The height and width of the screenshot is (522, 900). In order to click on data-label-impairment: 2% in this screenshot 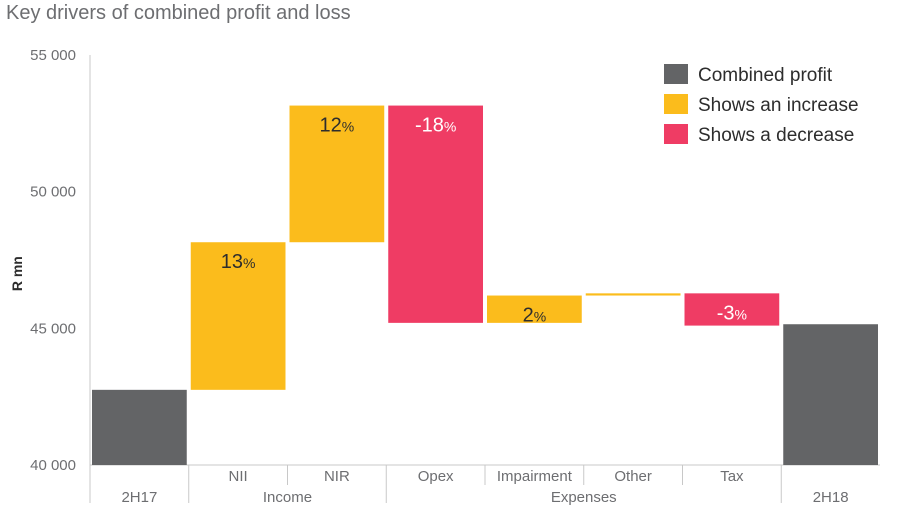, I will do `click(535, 316)`.